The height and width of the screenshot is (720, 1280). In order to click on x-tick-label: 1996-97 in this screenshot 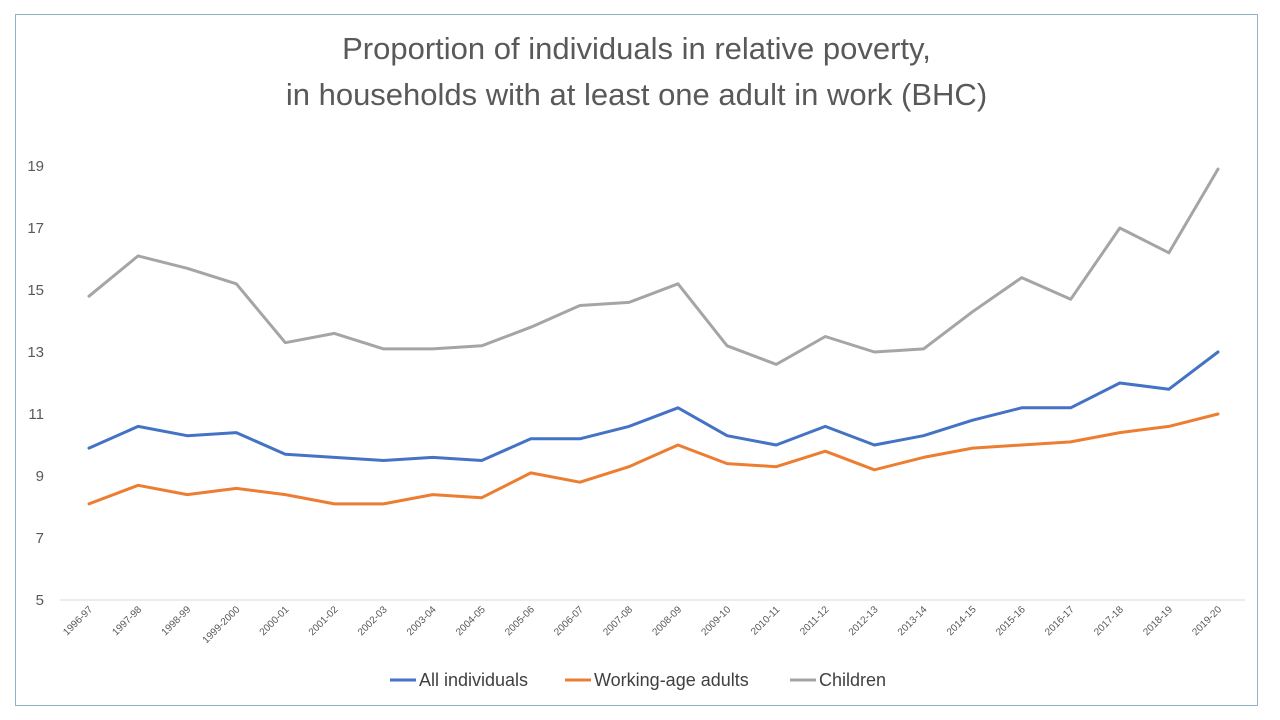, I will do `click(78, 621)`.